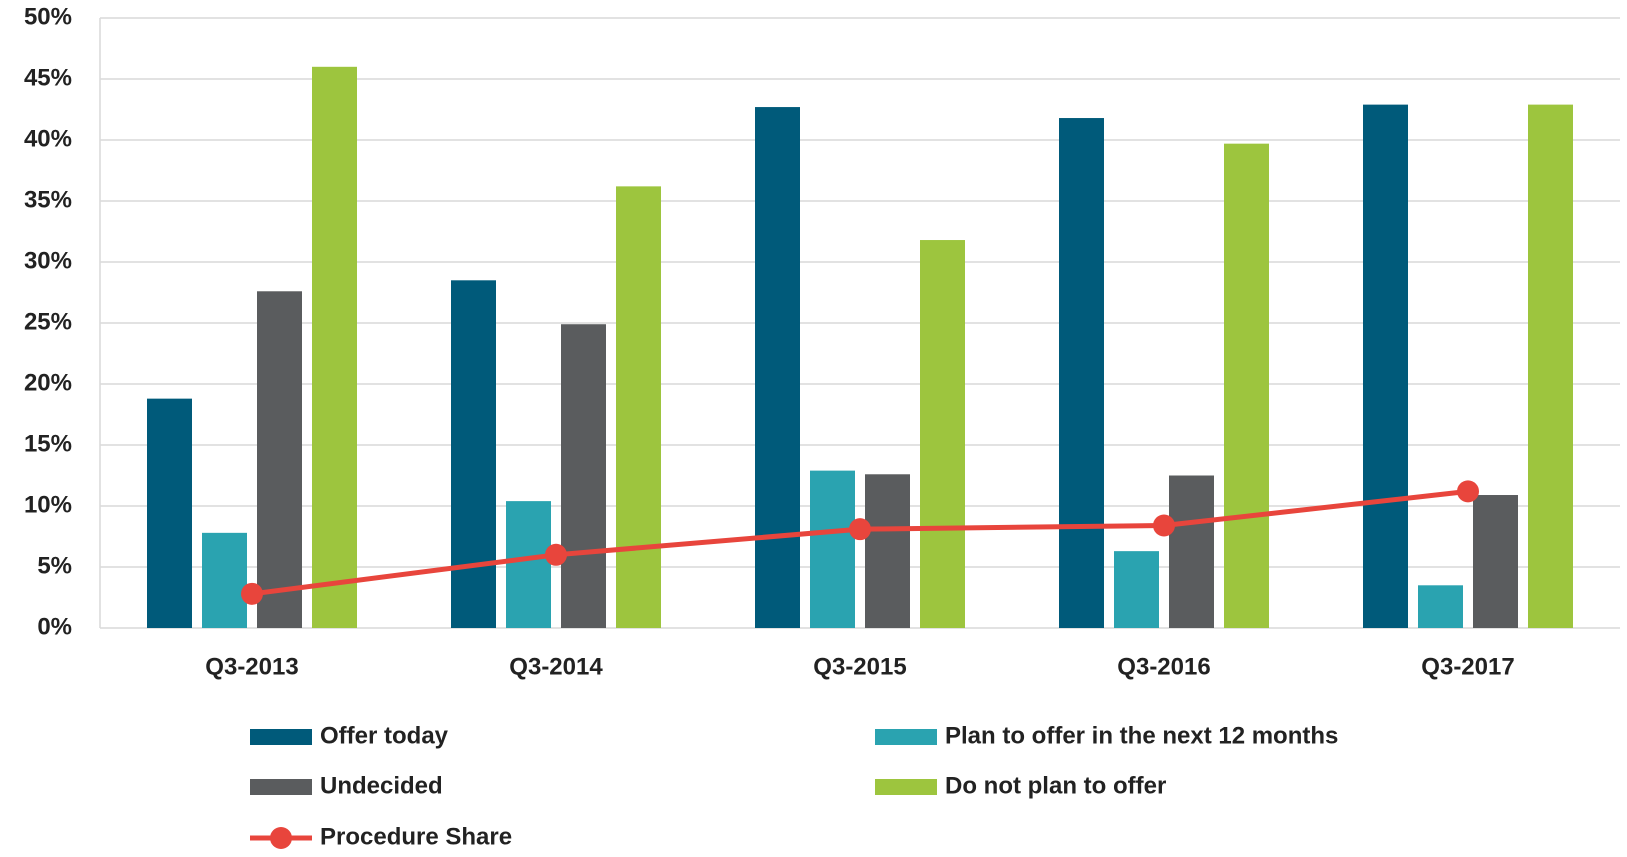 Image resolution: width=1627 pixels, height=857 pixels. Describe the element at coordinates (54, 565) in the screenshot. I see `y-tick-label: 5%` at that location.